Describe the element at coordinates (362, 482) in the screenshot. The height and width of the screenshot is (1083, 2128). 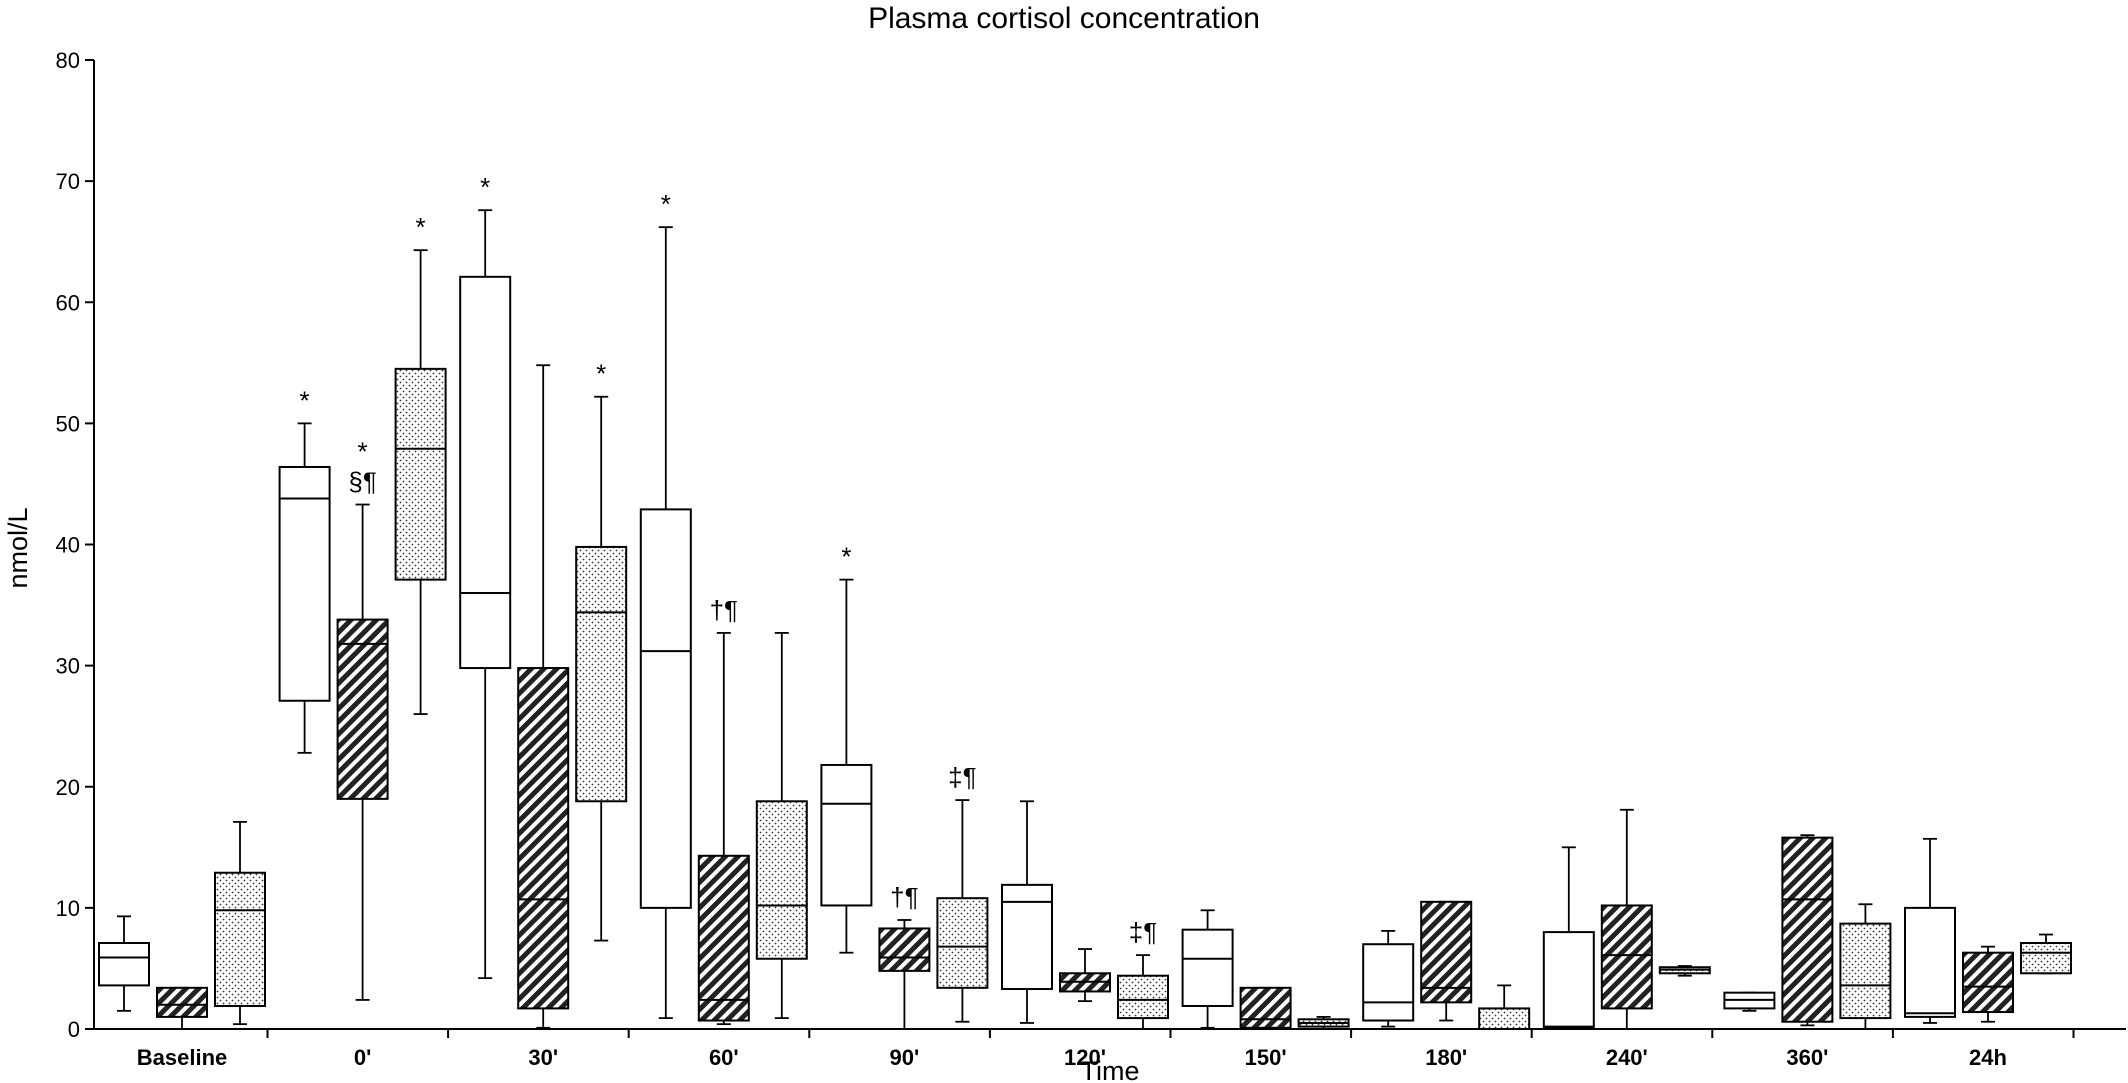
I see `significance-marker: §¶` at that location.